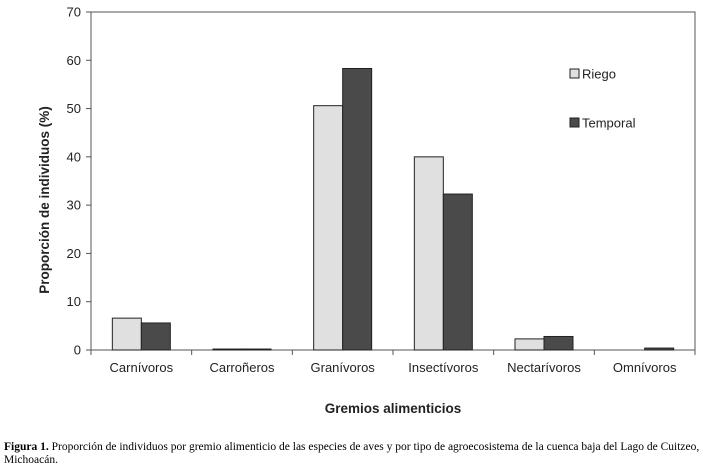  What do you see at coordinates (79, 181) in the screenshot?
I see `y-axis-ticks: 0 10 20 30 40 50 60 70` at bounding box center [79, 181].